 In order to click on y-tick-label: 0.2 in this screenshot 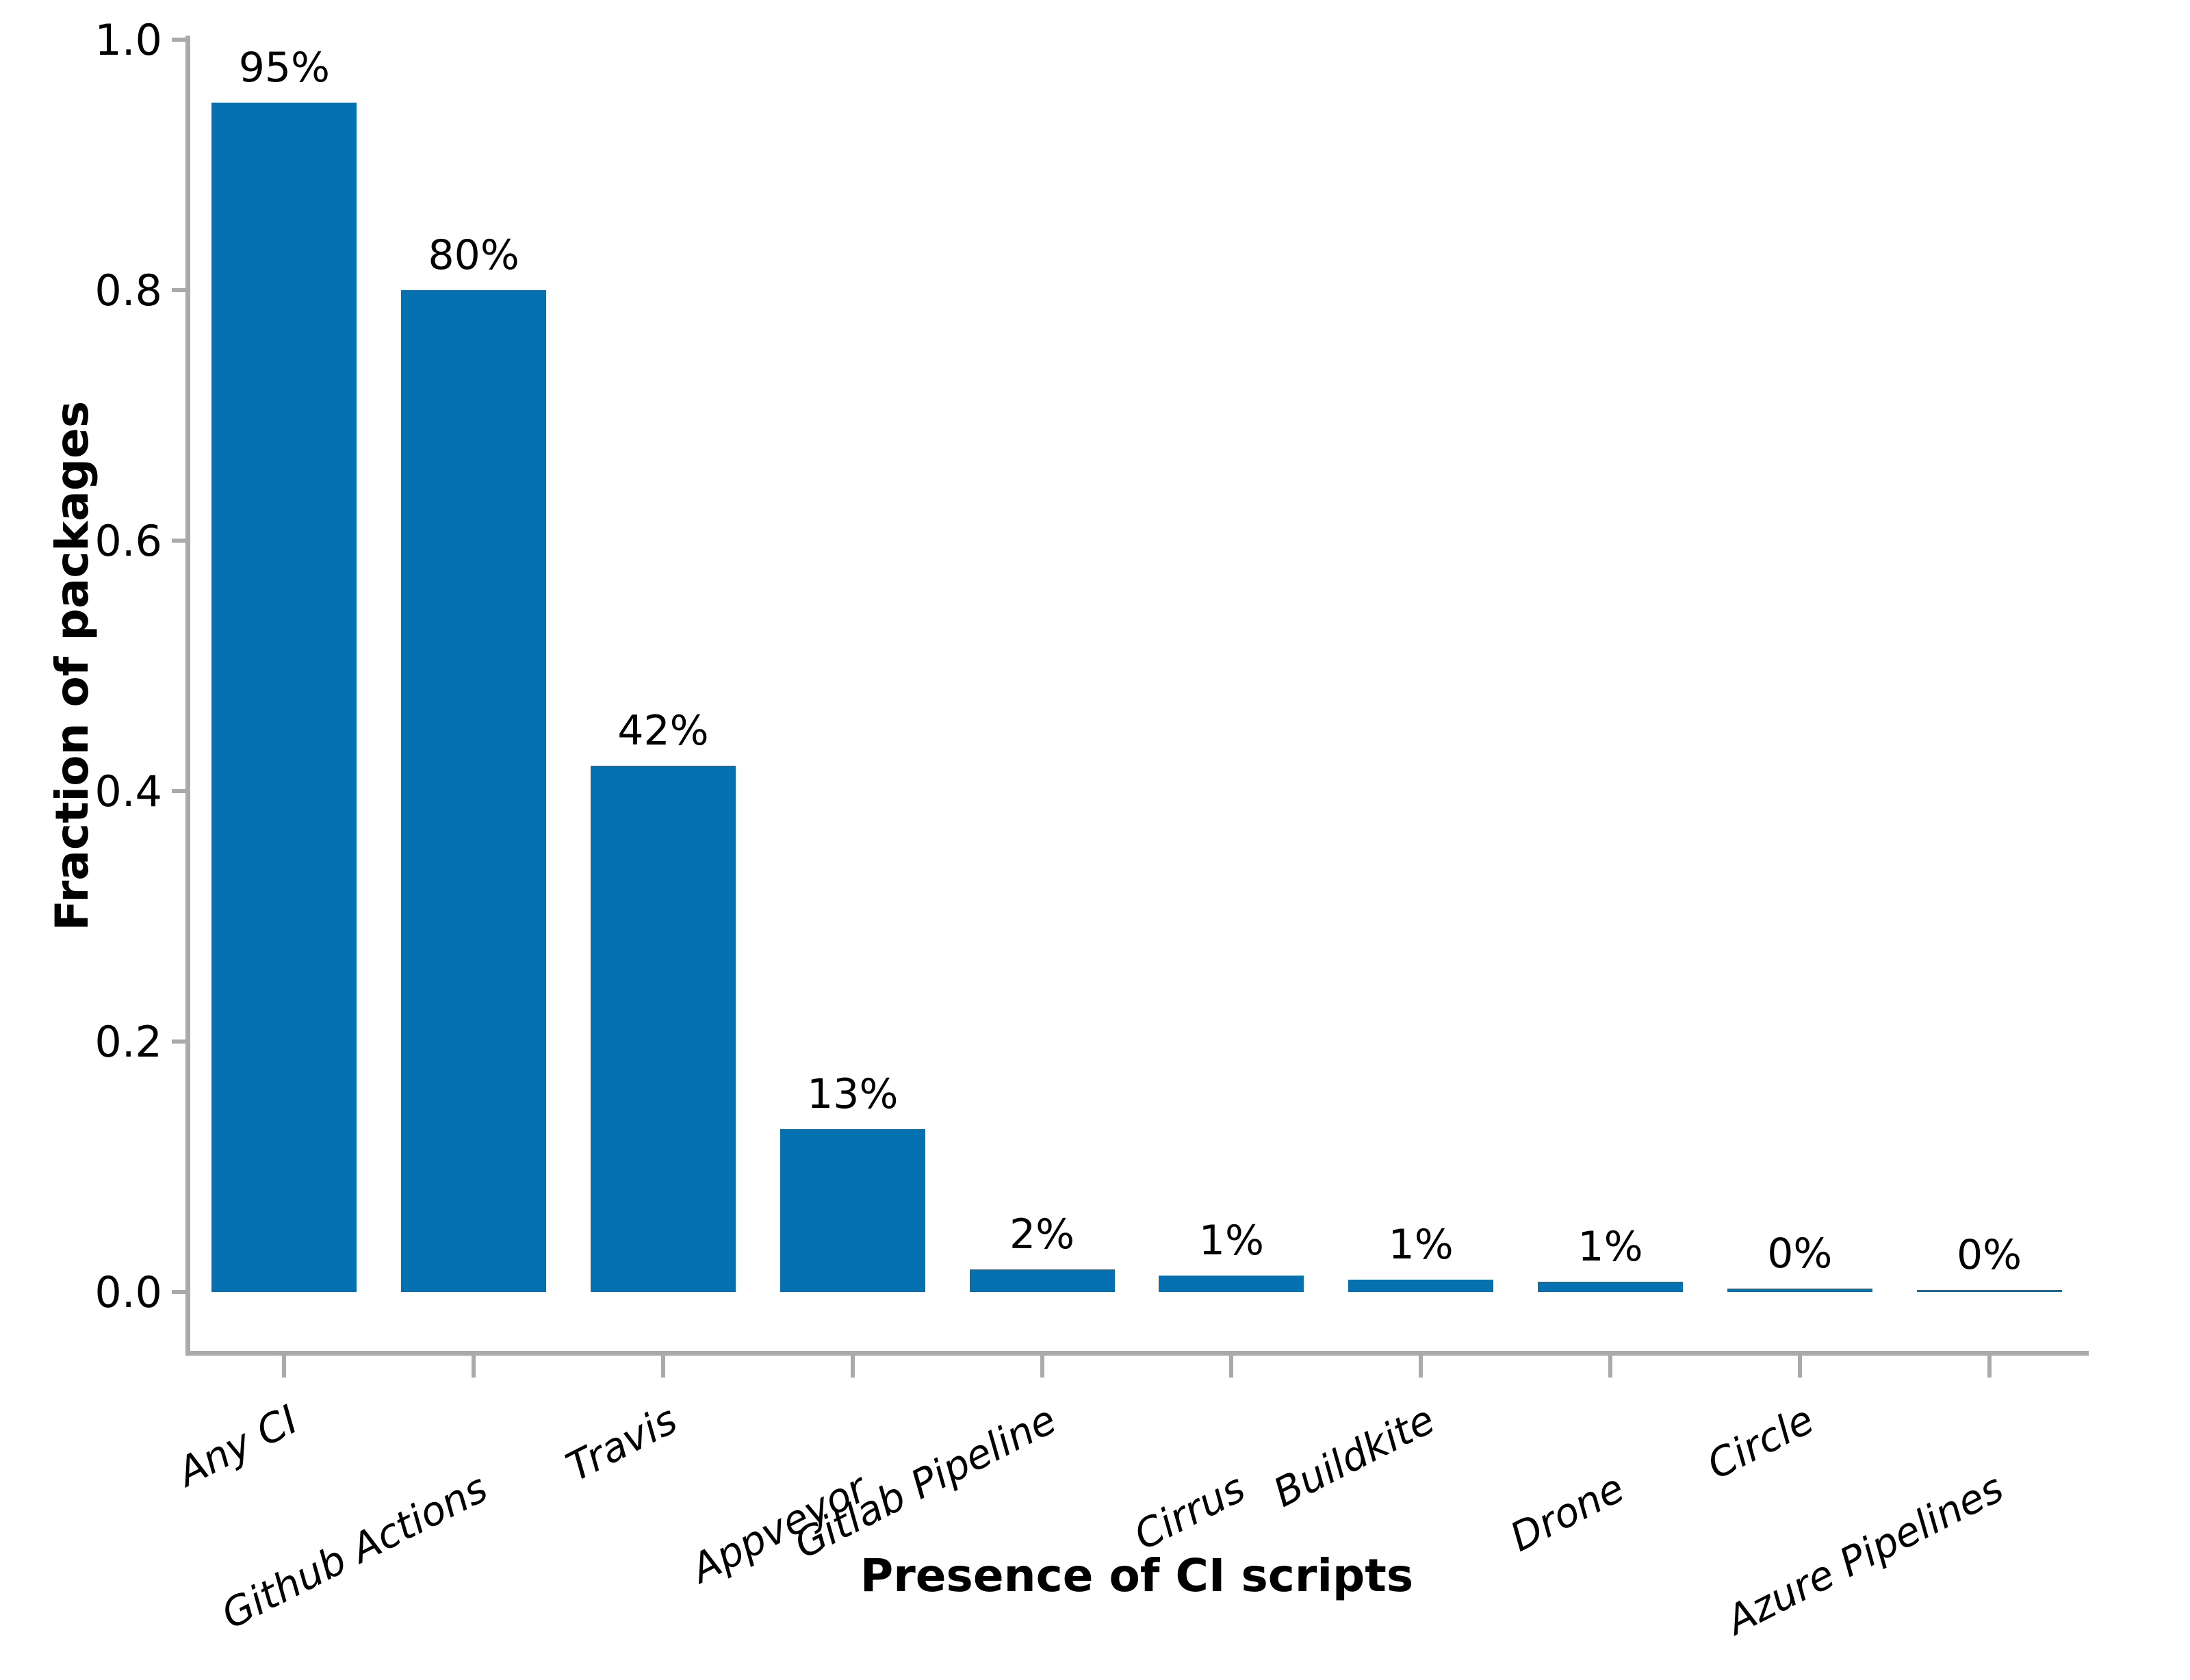, I will do `click(128, 1042)`.